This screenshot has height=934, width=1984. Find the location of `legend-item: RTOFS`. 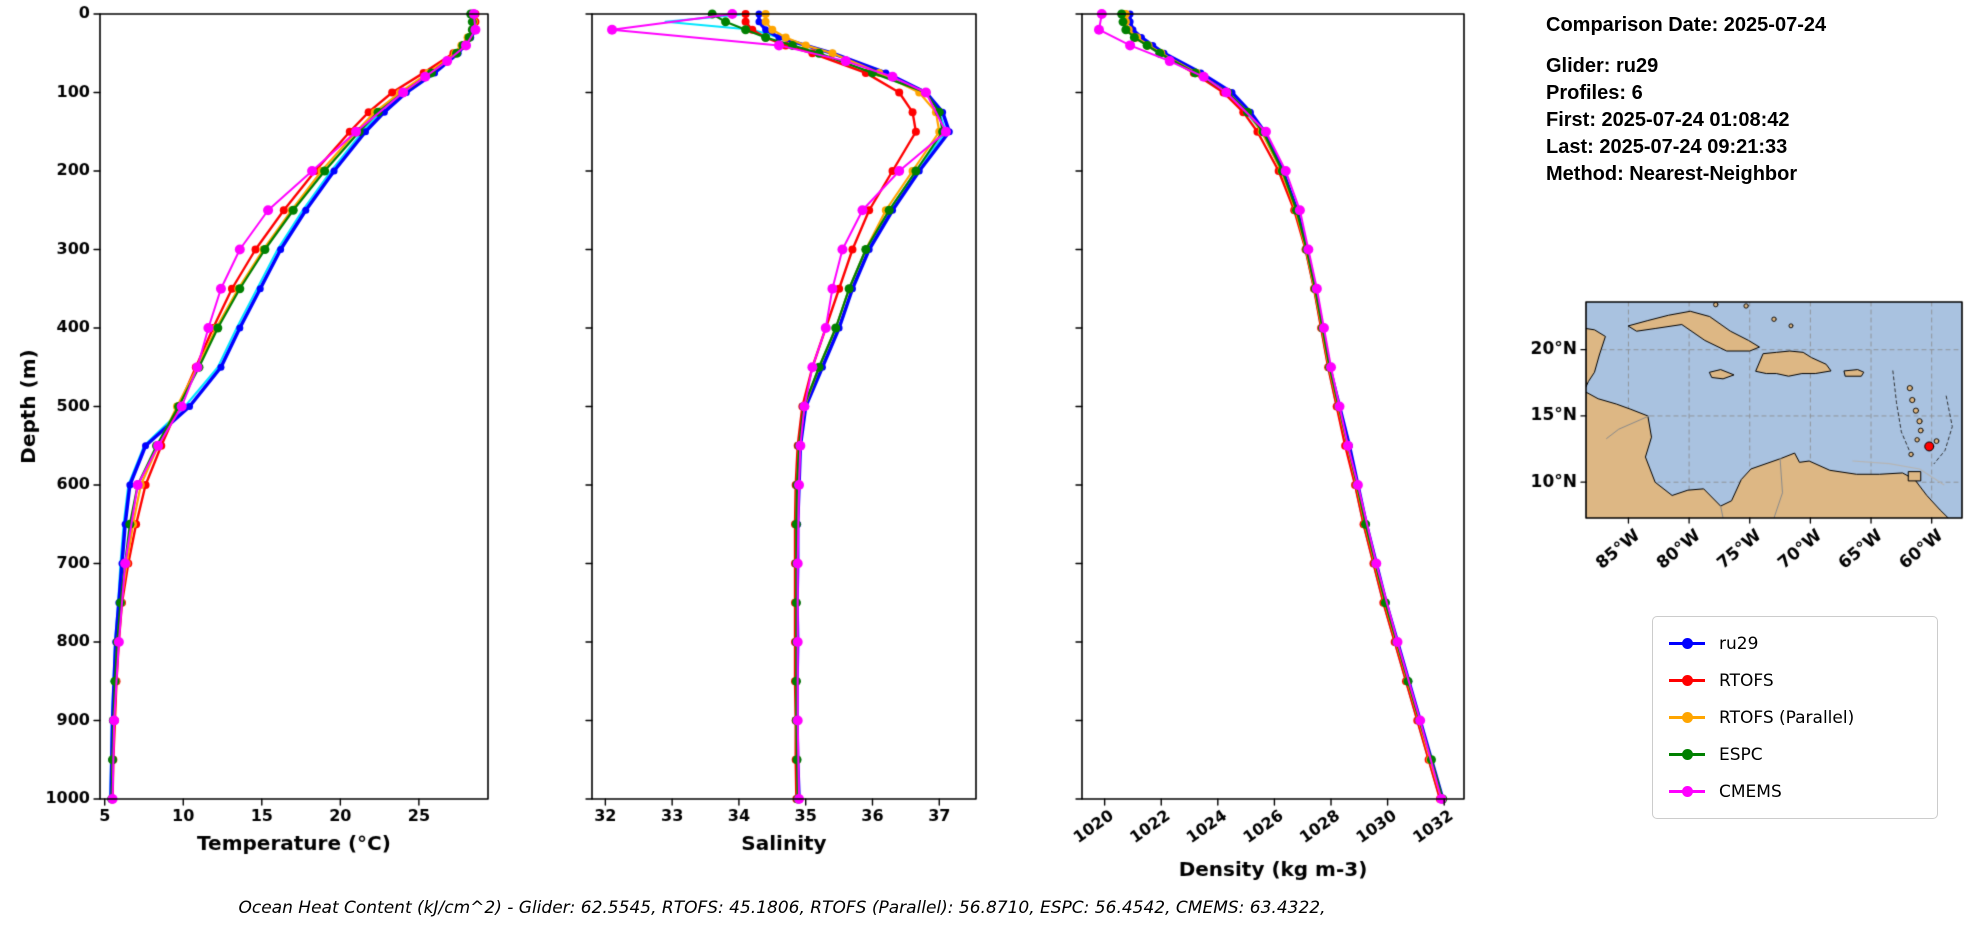

legend-item: RTOFS is located at coordinates (1795, 680).